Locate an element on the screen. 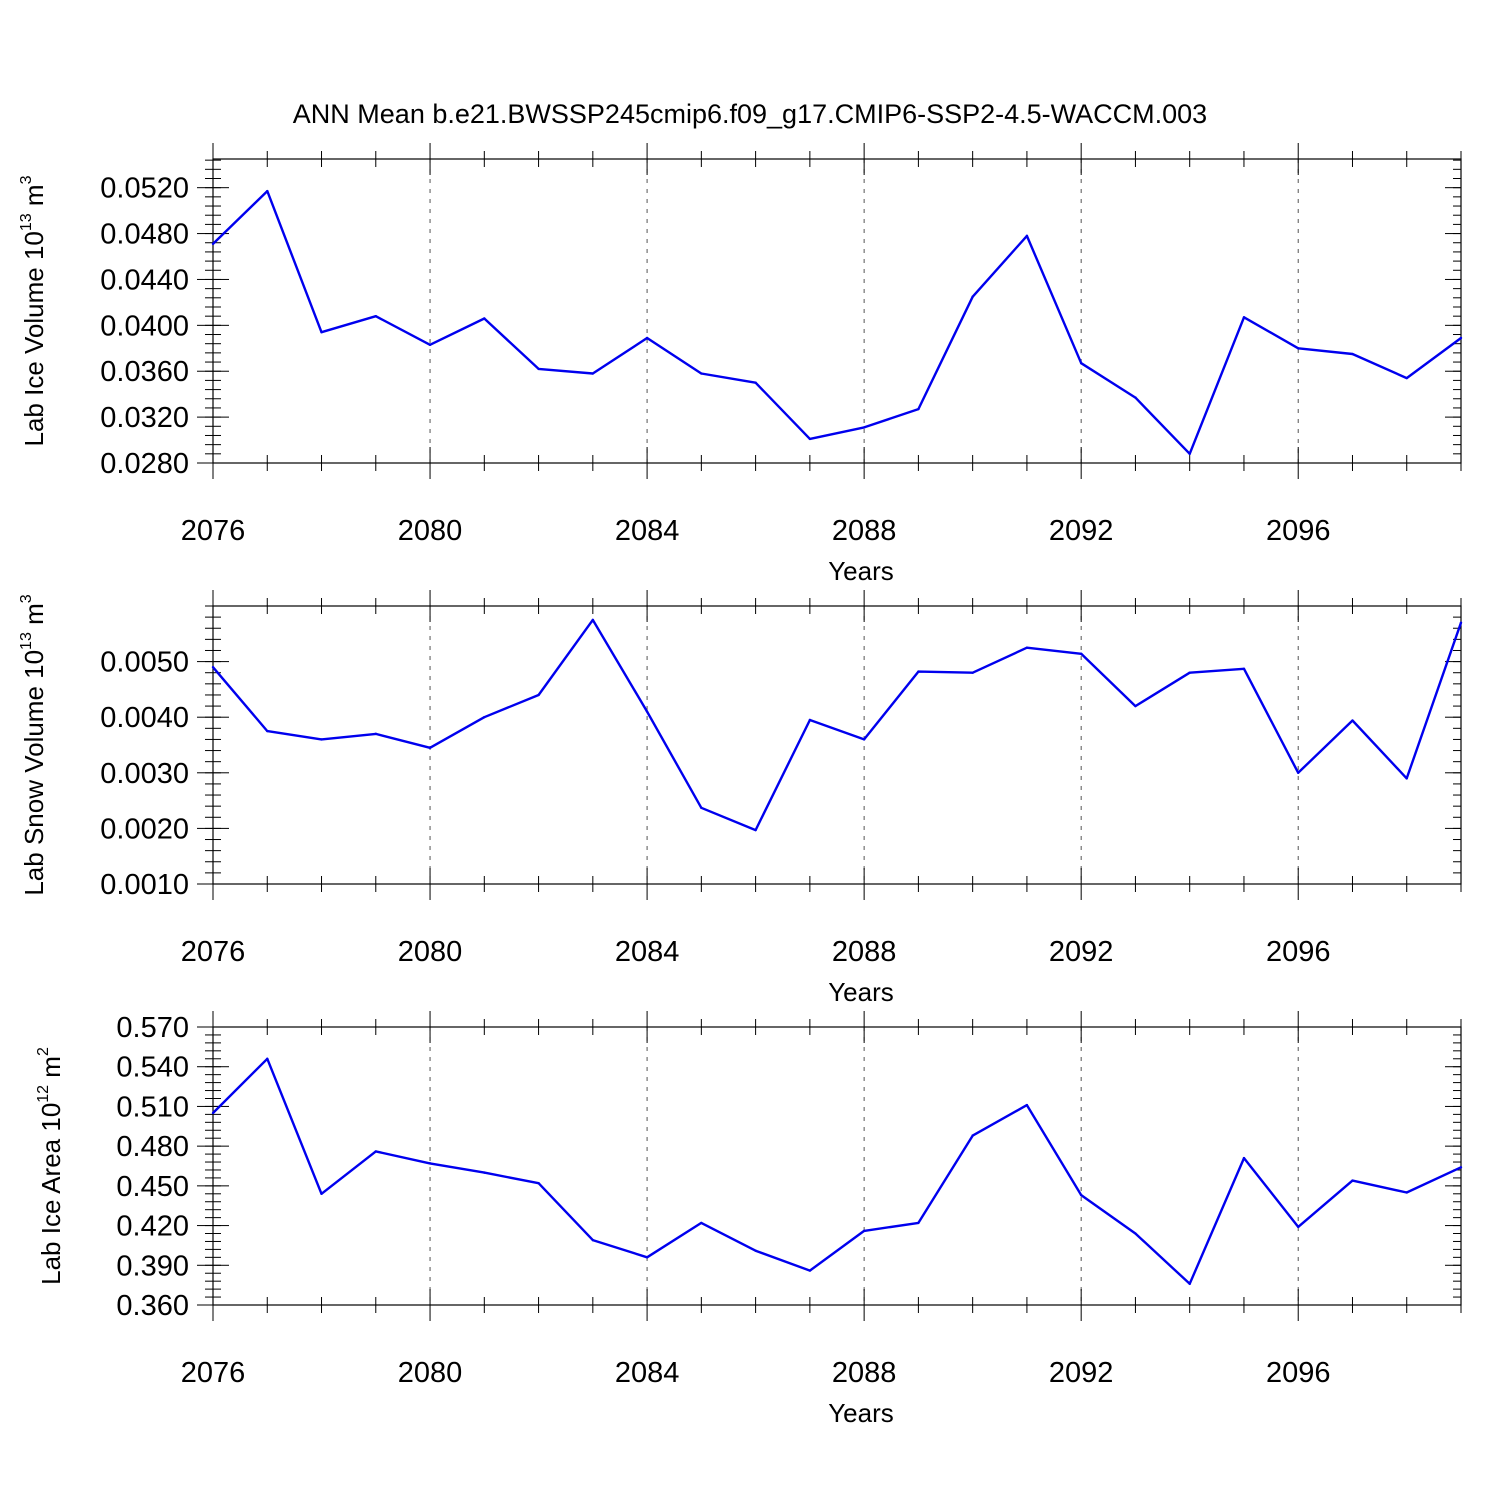 This screenshot has width=1500, height=1500. y-tick-label: 0.390 is located at coordinates (152, 1266).